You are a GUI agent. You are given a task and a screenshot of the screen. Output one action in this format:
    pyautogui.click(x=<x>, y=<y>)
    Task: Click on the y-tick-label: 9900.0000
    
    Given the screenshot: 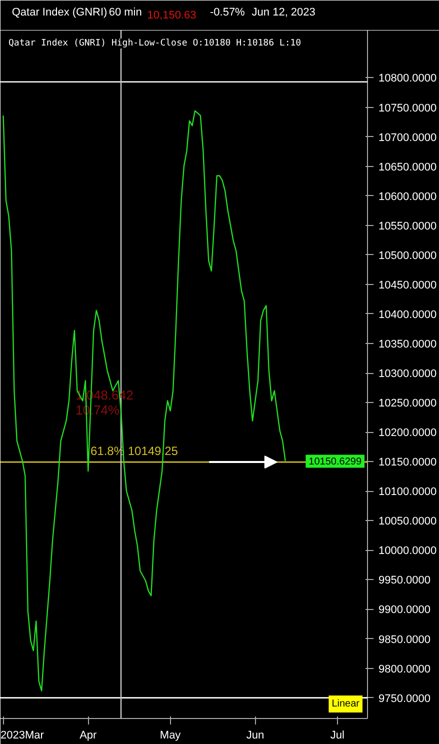 What is the action you would take?
    pyautogui.click(x=404, y=610)
    